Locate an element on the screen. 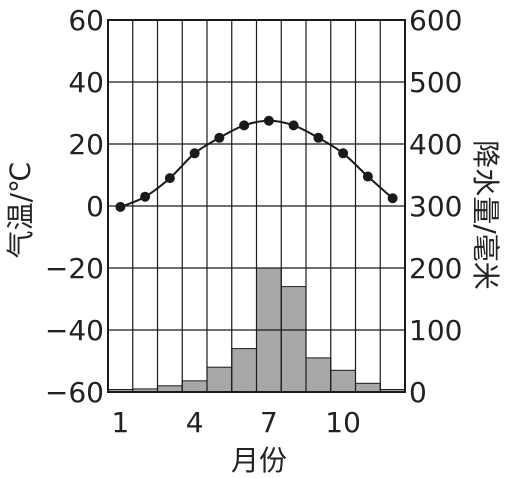 The height and width of the screenshot is (478, 505). temperature-tick-label: 40 is located at coordinates (86, 82).